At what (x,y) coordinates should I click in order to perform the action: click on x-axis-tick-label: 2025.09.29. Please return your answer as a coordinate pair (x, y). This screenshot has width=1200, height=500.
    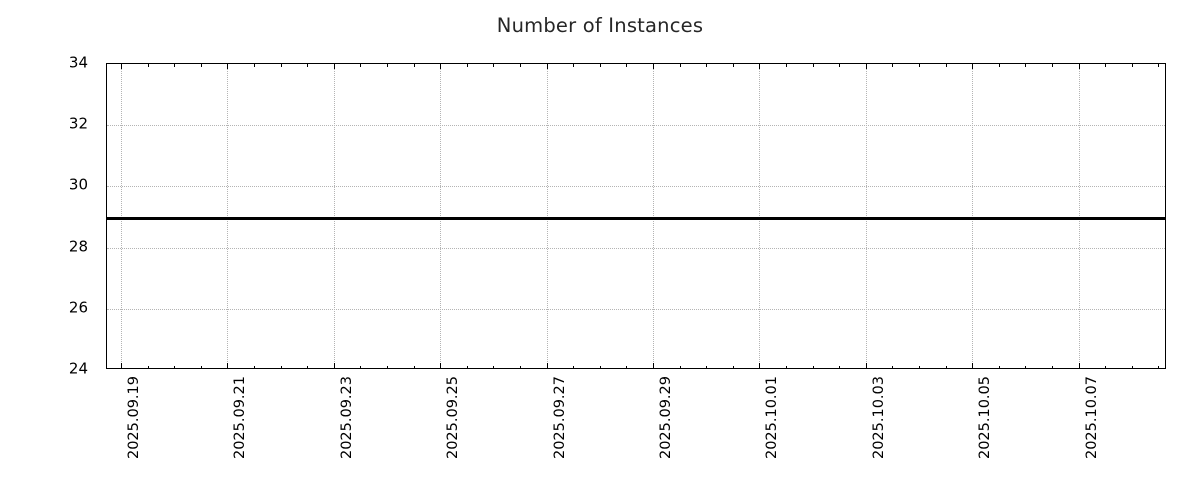
    Looking at the image, I should click on (666, 418).